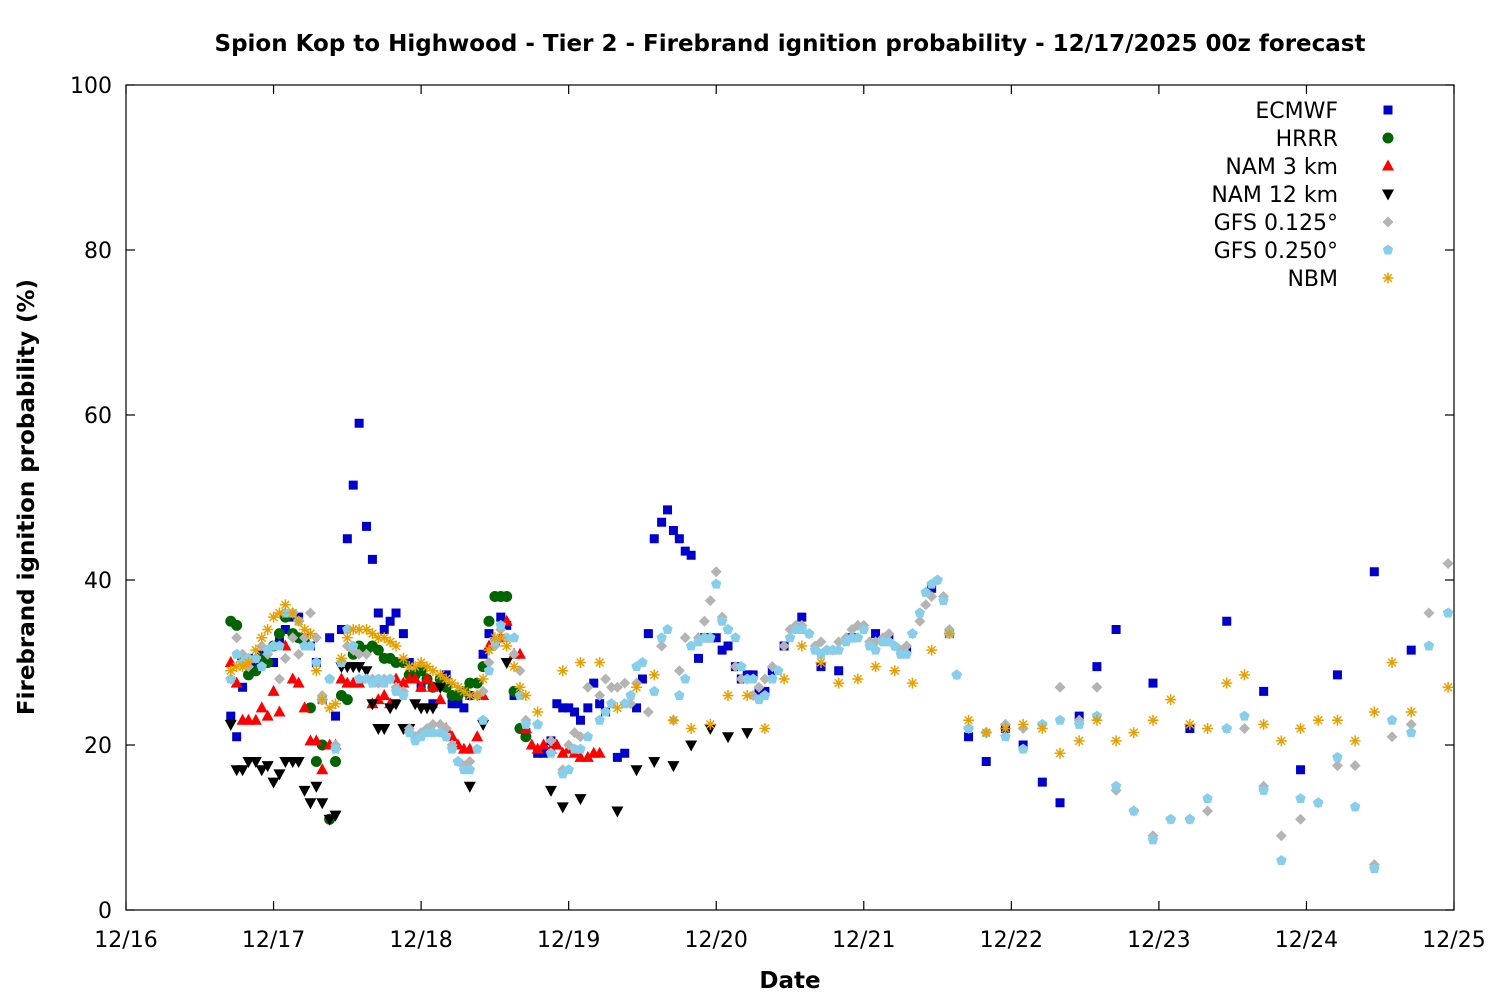 The width and height of the screenshot is (1500, 1000). Describe the element at coordinates (98, 581) in the screenshot. I see `y-tick-label: 40` at that location.